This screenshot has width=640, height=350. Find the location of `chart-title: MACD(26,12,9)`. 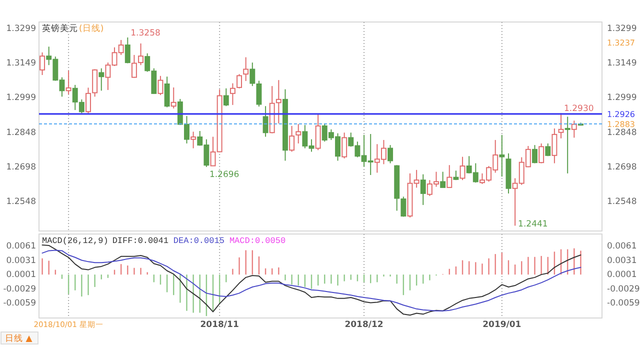

chart-title: MACD(26,12,9) is located at coordinates (75, 241).